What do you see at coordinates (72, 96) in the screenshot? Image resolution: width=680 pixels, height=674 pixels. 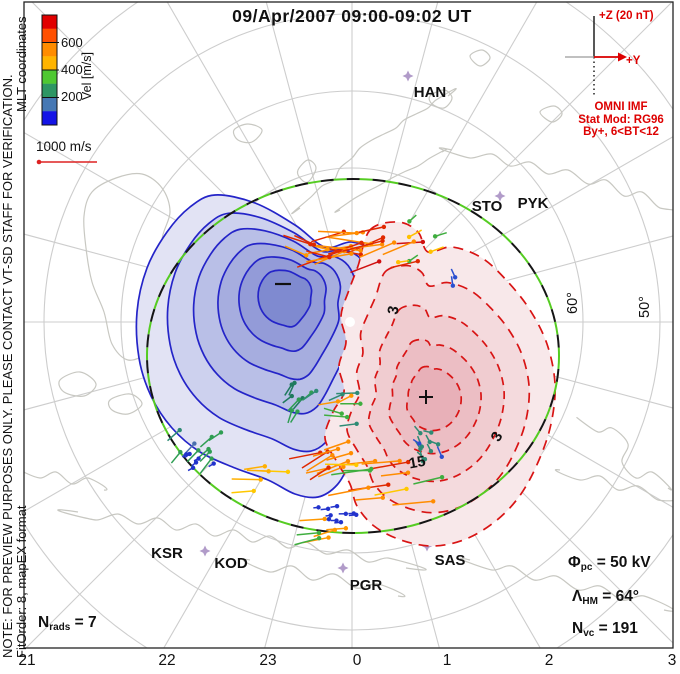 I see `colorbar-tick-200: 200` at bounding box center [72, 96].